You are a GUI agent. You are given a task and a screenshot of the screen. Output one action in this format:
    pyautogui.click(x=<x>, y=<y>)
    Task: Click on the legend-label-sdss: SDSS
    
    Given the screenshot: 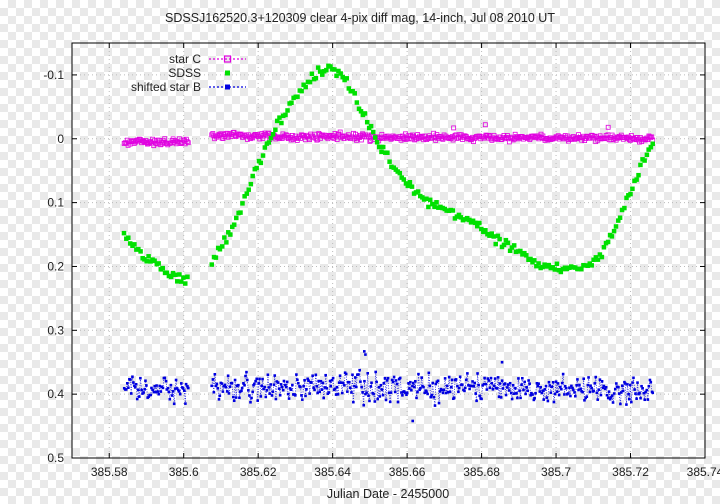 What is the action you would take?
    pyautogui.click(x=184, y=73)
    